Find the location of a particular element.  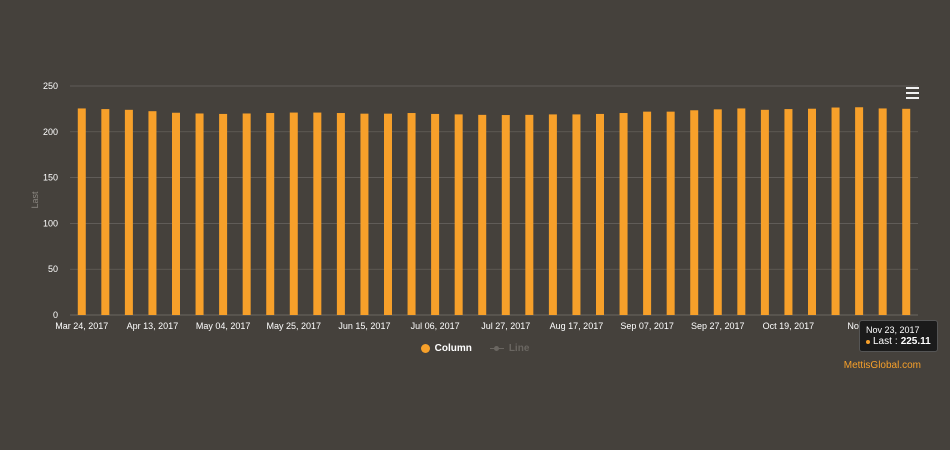

x-tick-label: Apr 13, 2017 is located at coordinates (153, 326).